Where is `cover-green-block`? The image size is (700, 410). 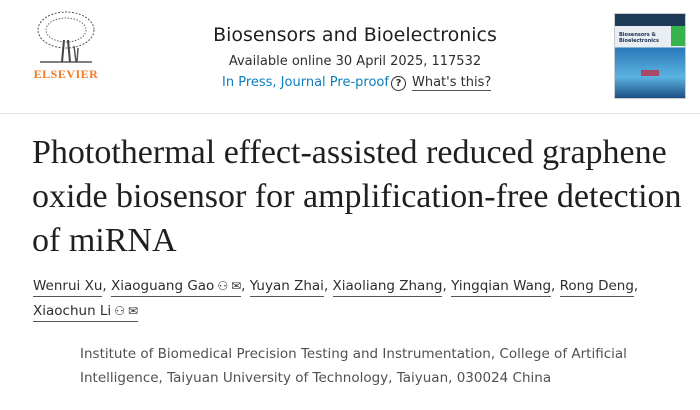
cover-green-block is located at coordinates (678, 36).